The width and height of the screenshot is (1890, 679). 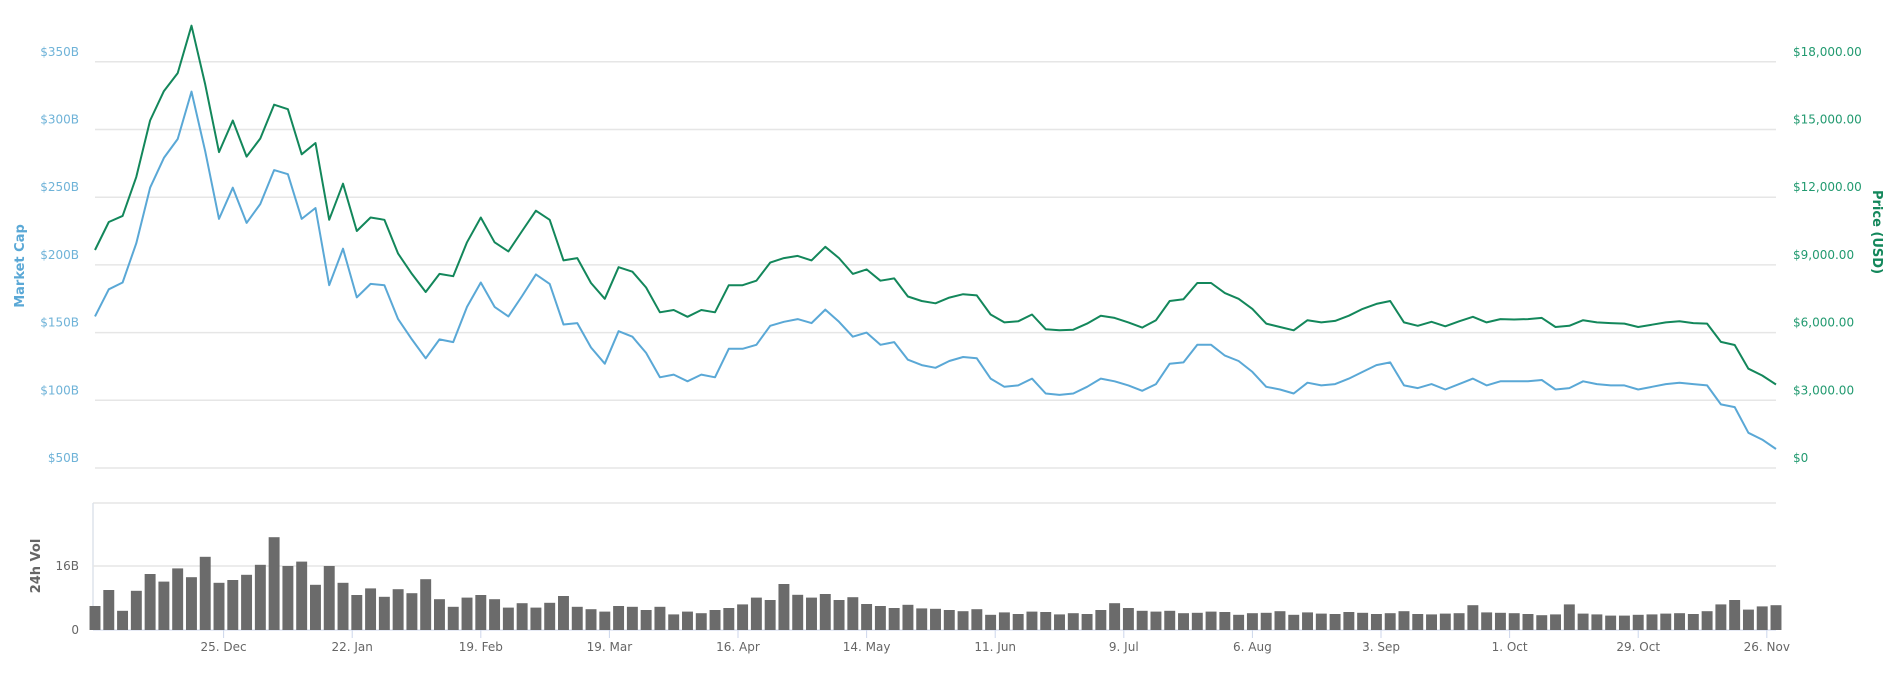 What do you see at coordinates (867, 647) in the screenshot?
I see `x-tick-label: 14. May` at bounding box center [867, 647].